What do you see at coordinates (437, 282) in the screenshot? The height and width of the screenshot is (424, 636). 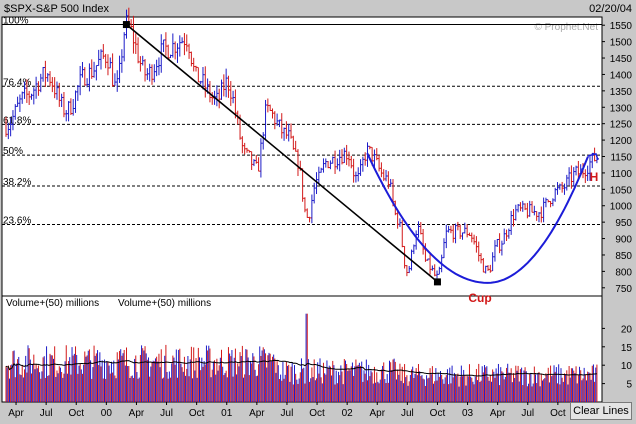 I see `trendline-end-handle` at bounding box center [437, 282].